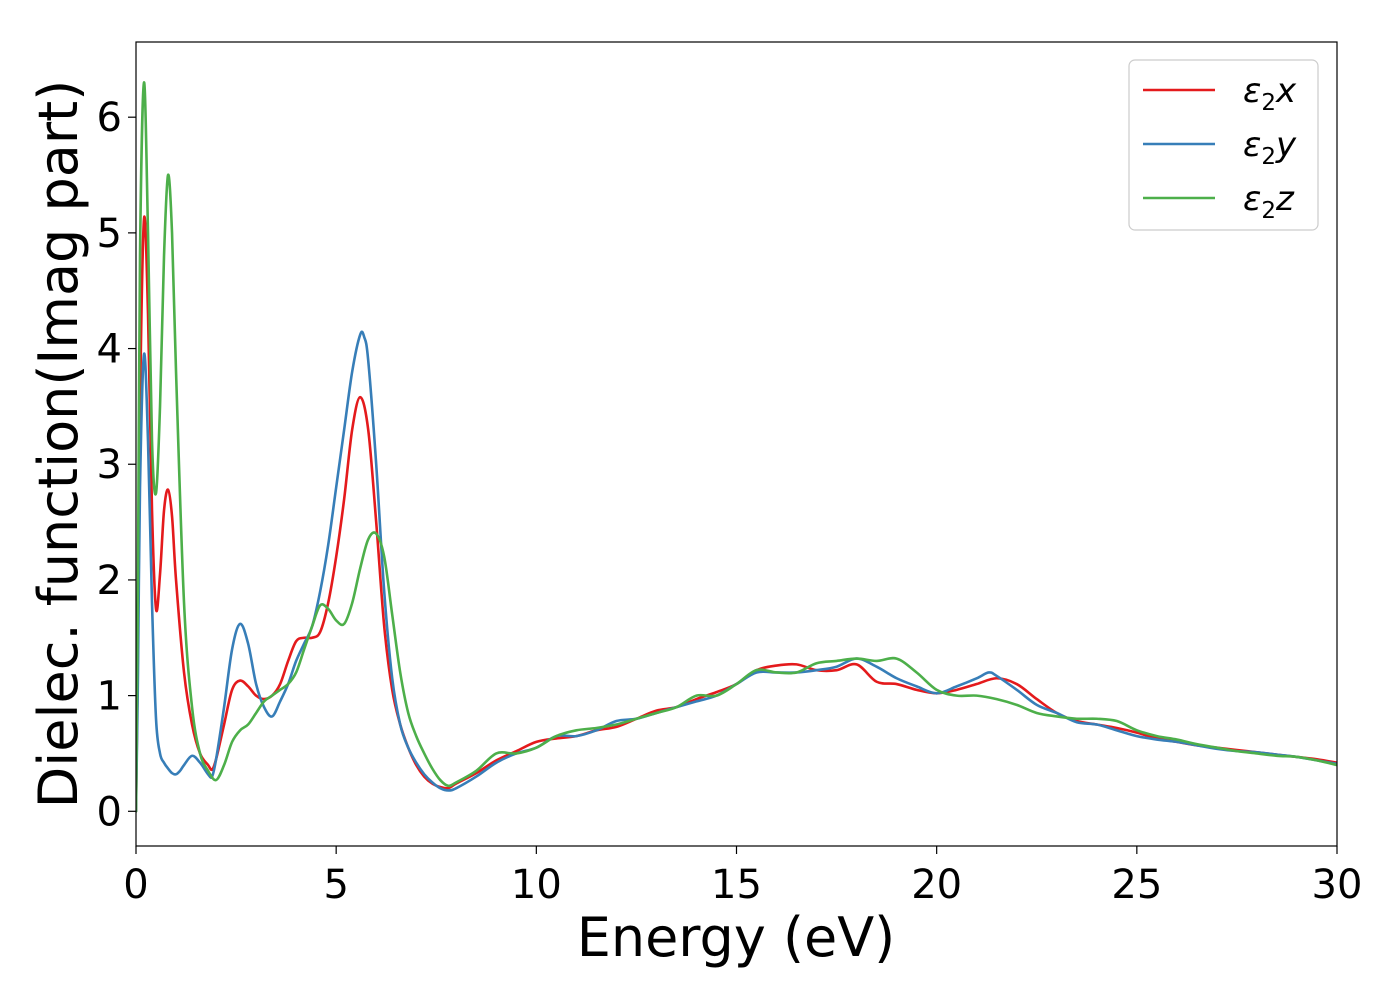 The height and width of the screenshot is (1000, 1400). I want to click on x-tick-label: 10, so click(536, 885).